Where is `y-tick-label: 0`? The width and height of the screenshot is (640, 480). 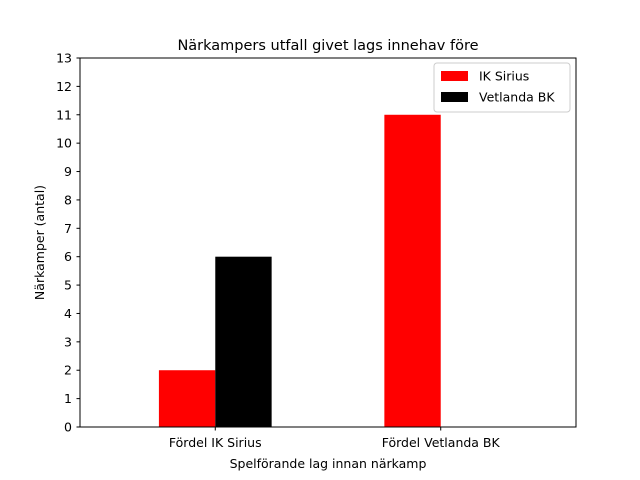 y-tick-label: 0 is located at coordinates (68, 427).